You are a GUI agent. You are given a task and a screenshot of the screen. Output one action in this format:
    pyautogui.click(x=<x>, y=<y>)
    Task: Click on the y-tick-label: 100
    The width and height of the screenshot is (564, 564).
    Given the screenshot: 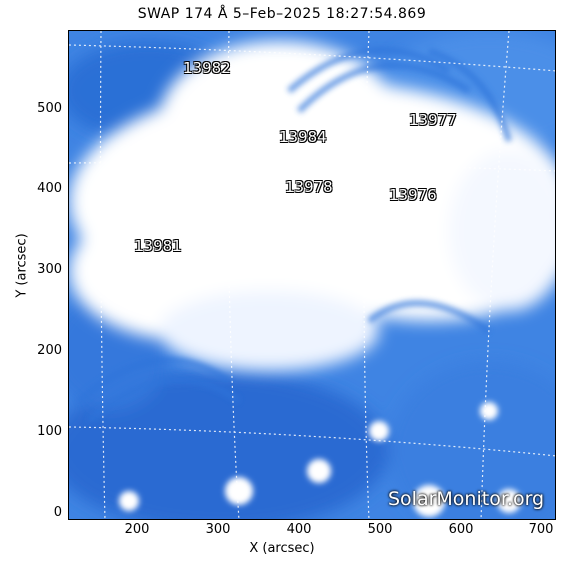 What is the action you would take?
    pyautogui.click(x=49, y=431)
    